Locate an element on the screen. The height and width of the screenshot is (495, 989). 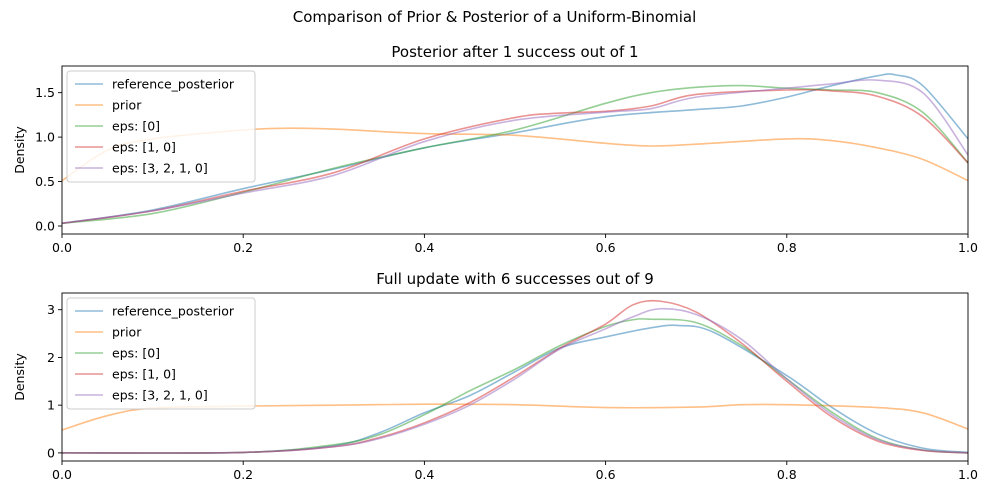
subplot-title: Full update with 6 successes out of 9 is located at coordinates (515, 279).